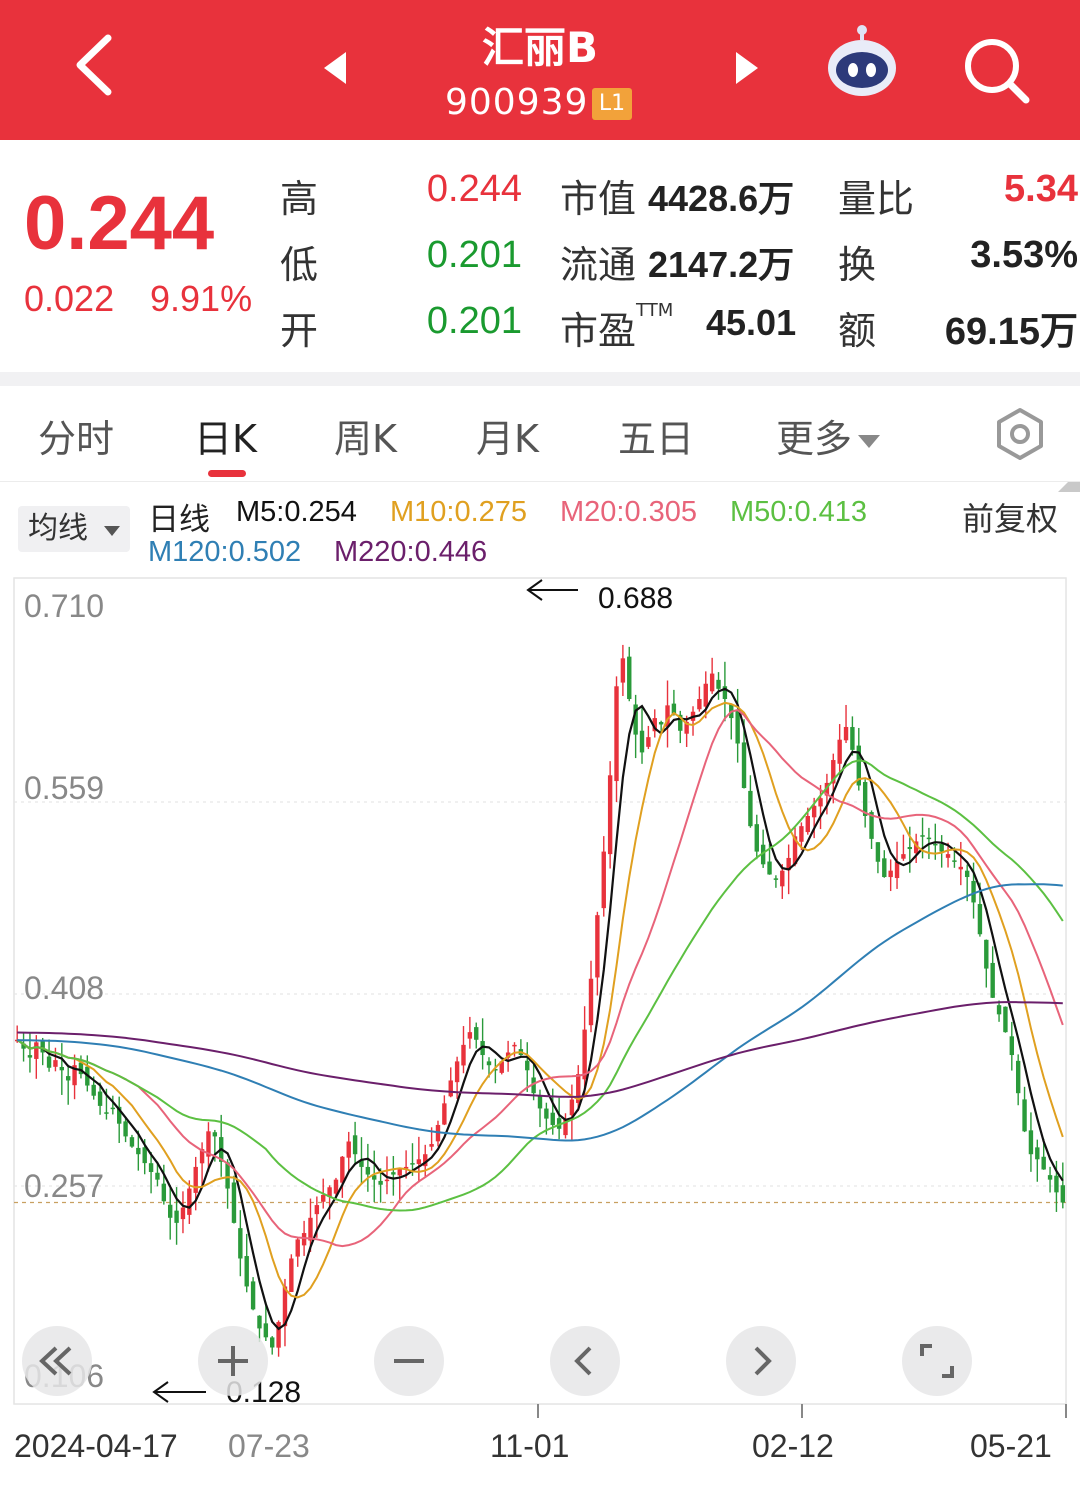  Describe the element at coordinates (507, 439) in the screenshot. I see `tab-monthly-k: 月K` at that location.